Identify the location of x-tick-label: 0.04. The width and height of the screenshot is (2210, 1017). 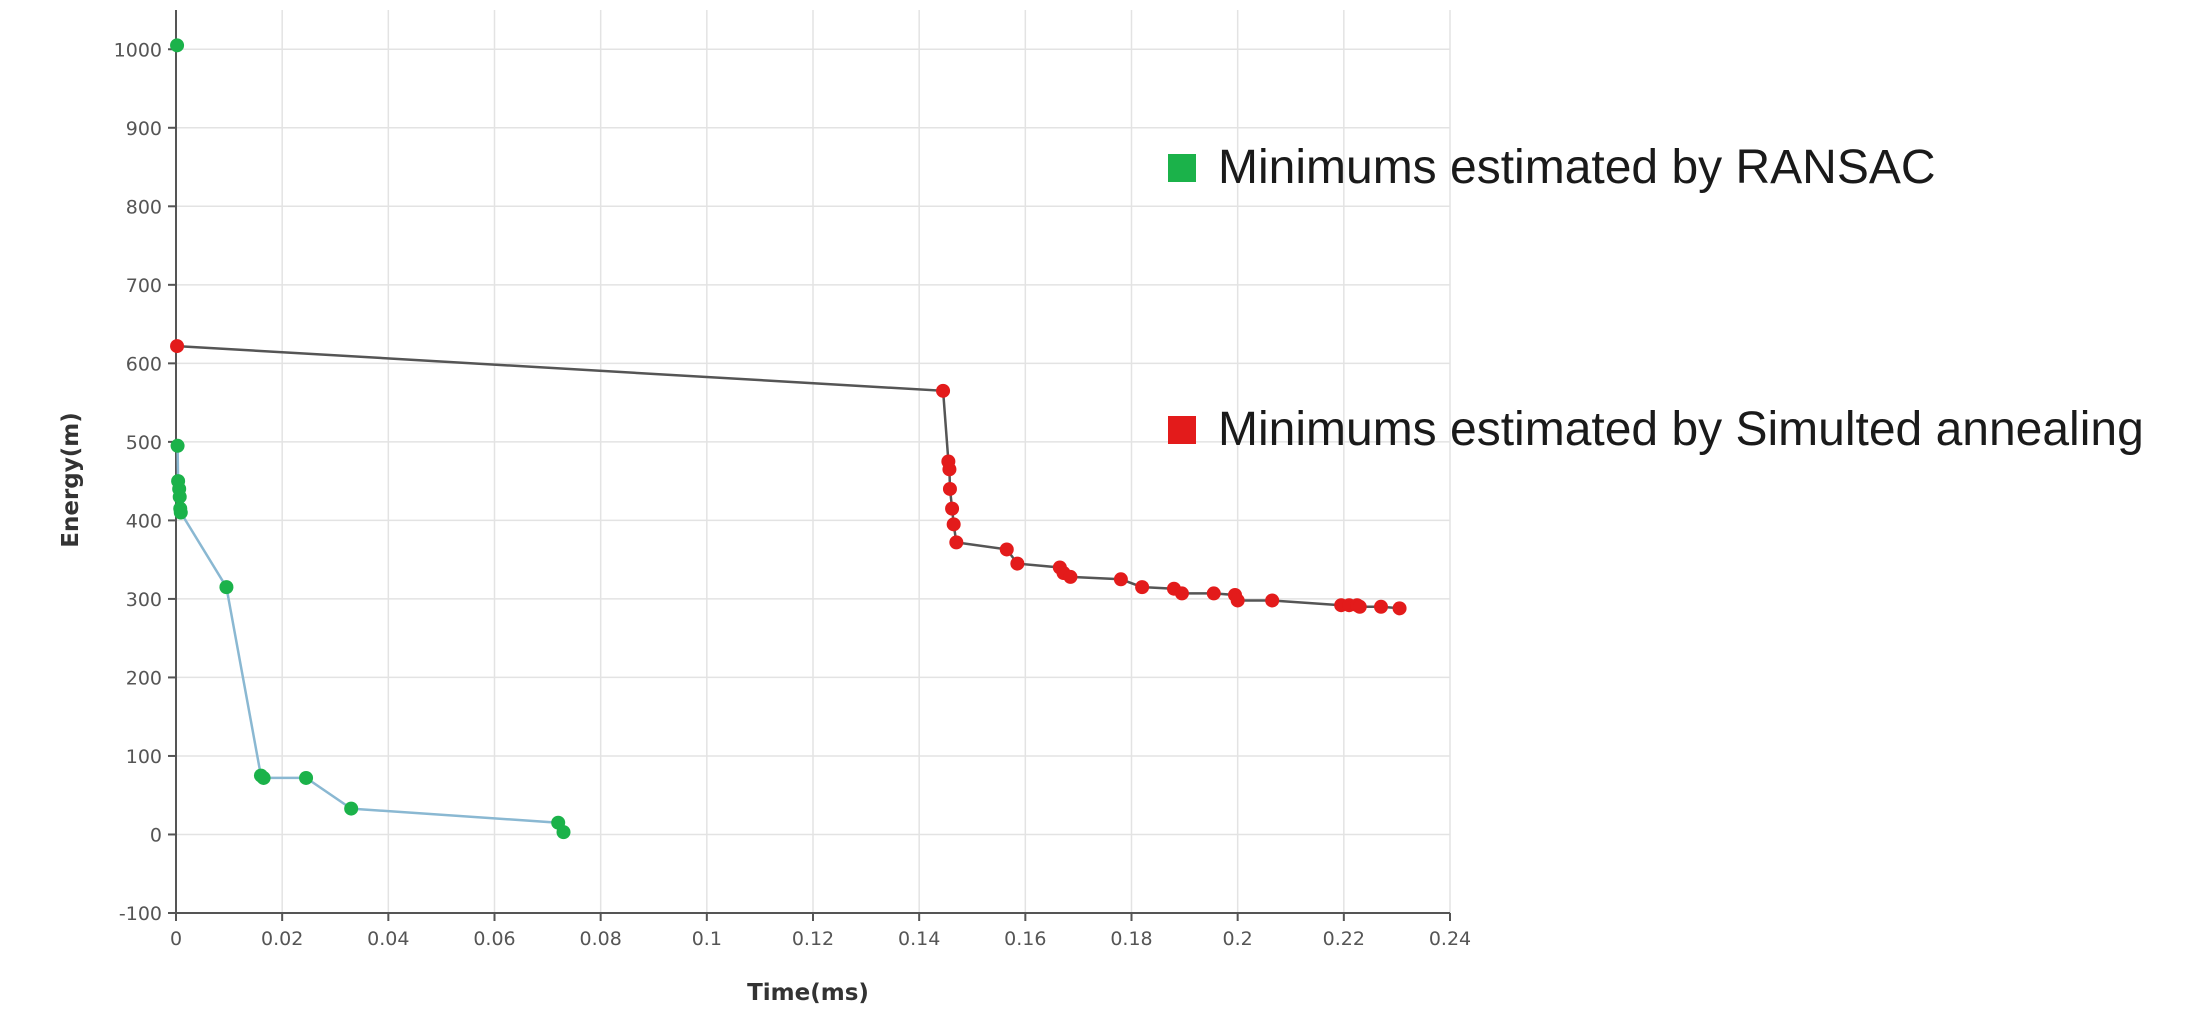
(388, 939).